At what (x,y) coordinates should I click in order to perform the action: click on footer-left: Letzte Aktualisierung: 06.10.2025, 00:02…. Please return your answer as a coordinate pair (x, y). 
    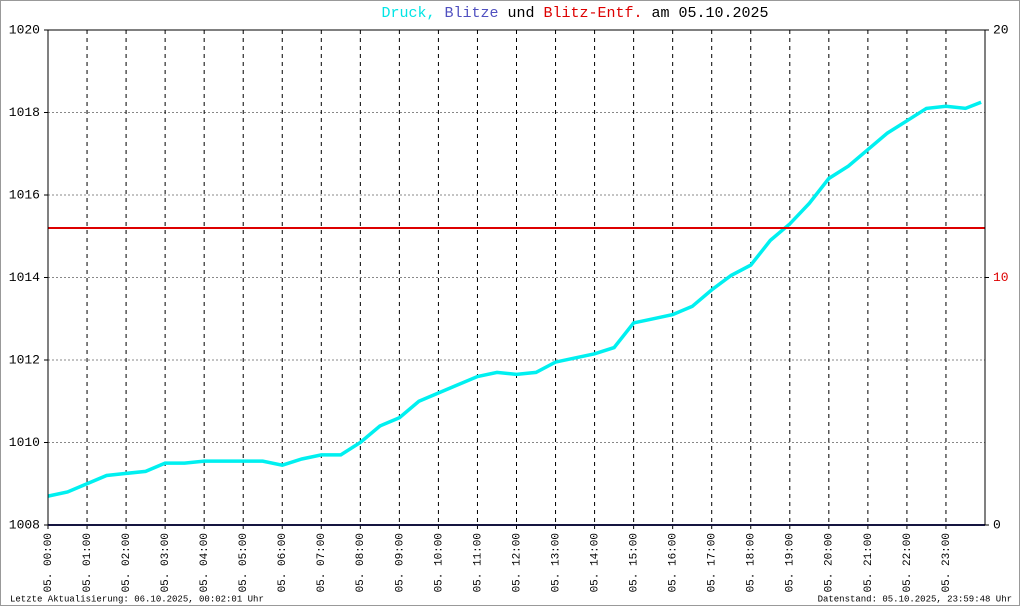
    Looking at the image, I should click on (137, 599).